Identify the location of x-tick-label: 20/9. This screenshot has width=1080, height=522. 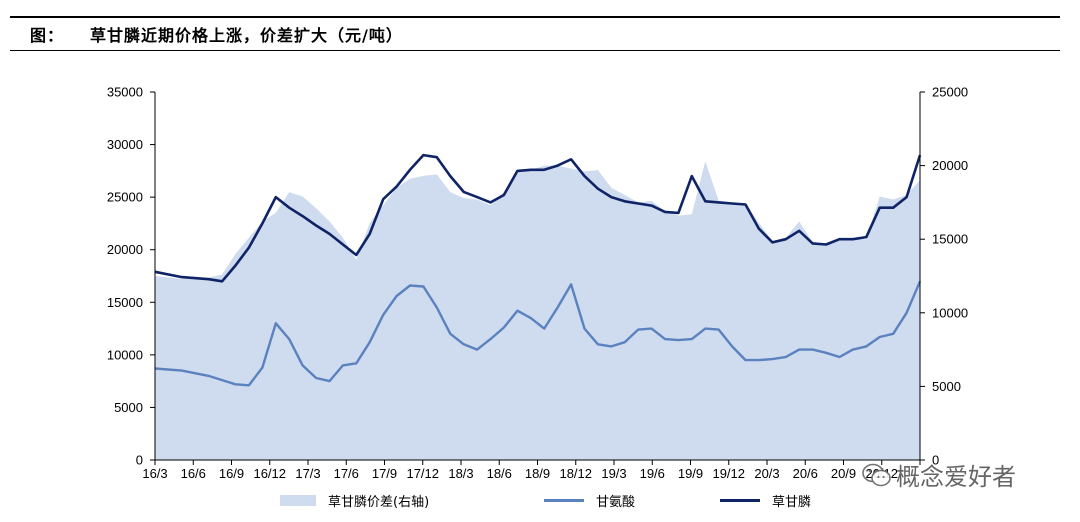
(843, 473).